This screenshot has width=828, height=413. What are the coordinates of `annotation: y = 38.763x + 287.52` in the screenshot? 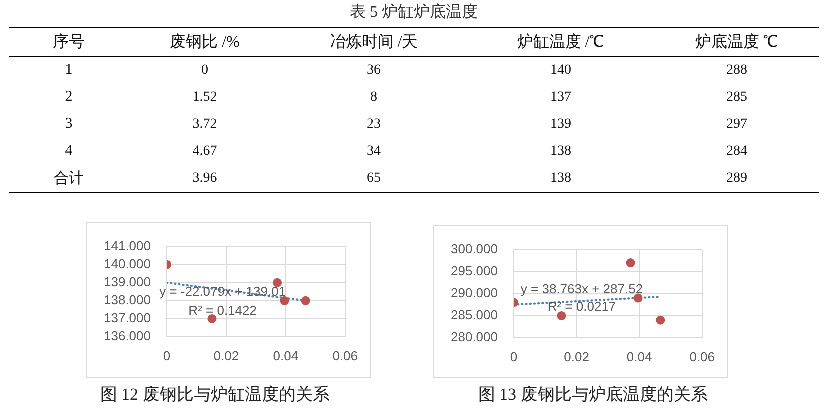 It's located at (582, 288).